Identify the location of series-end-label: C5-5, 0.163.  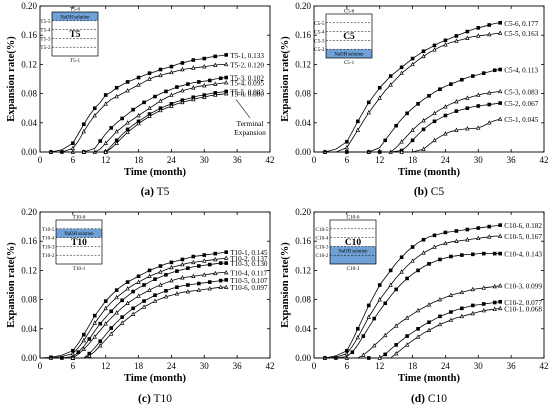
(521, 34).